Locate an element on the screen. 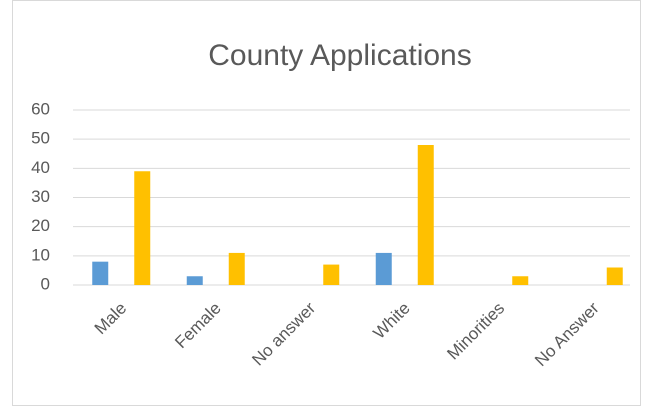  y-tick-label: 20 is located at coordinates (40, 225).